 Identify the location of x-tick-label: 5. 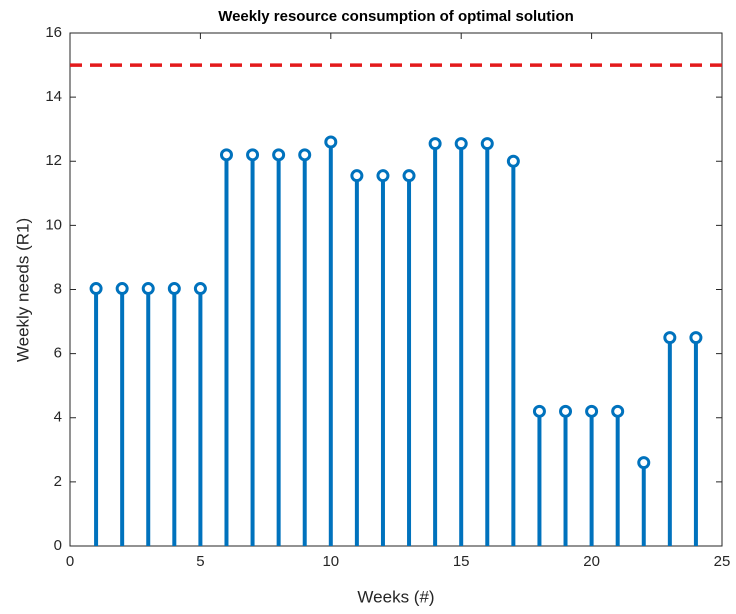
(200, 561).